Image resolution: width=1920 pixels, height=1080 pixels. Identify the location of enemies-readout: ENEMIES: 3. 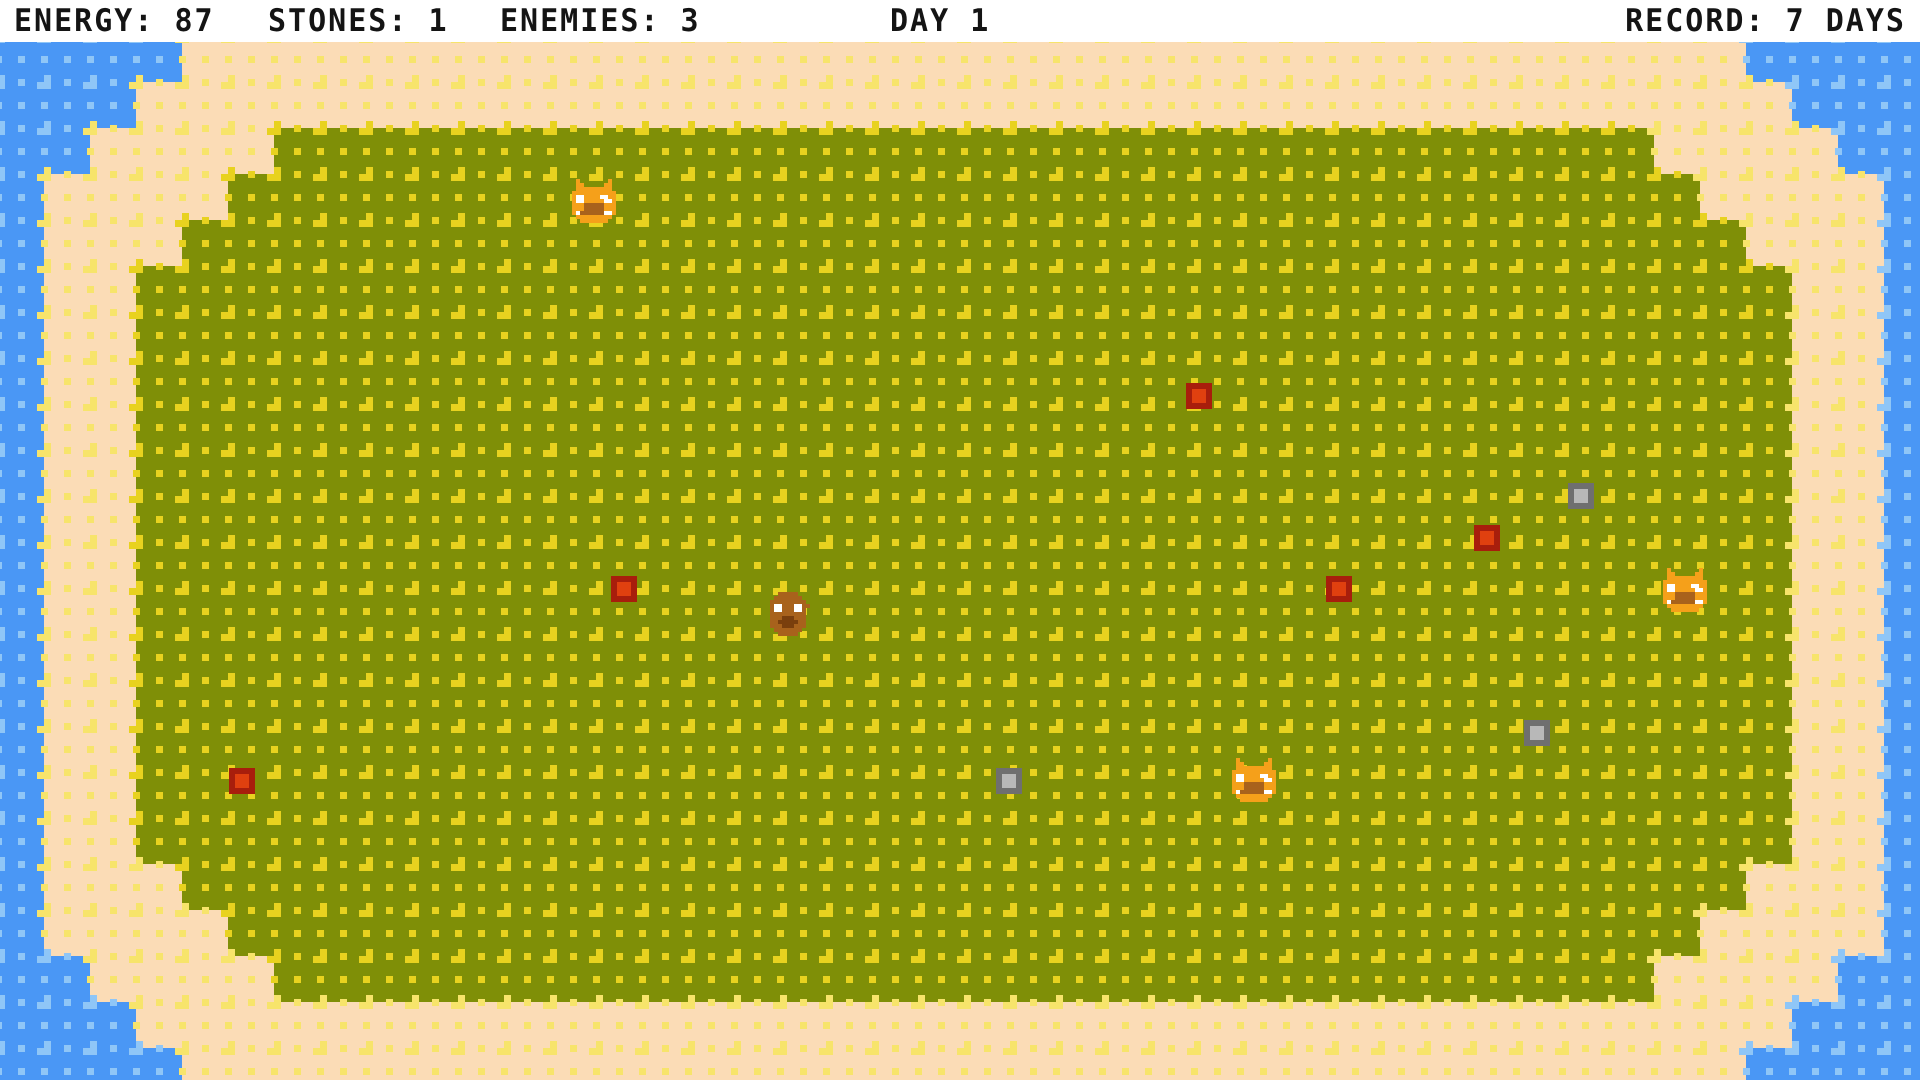
(600, 21).